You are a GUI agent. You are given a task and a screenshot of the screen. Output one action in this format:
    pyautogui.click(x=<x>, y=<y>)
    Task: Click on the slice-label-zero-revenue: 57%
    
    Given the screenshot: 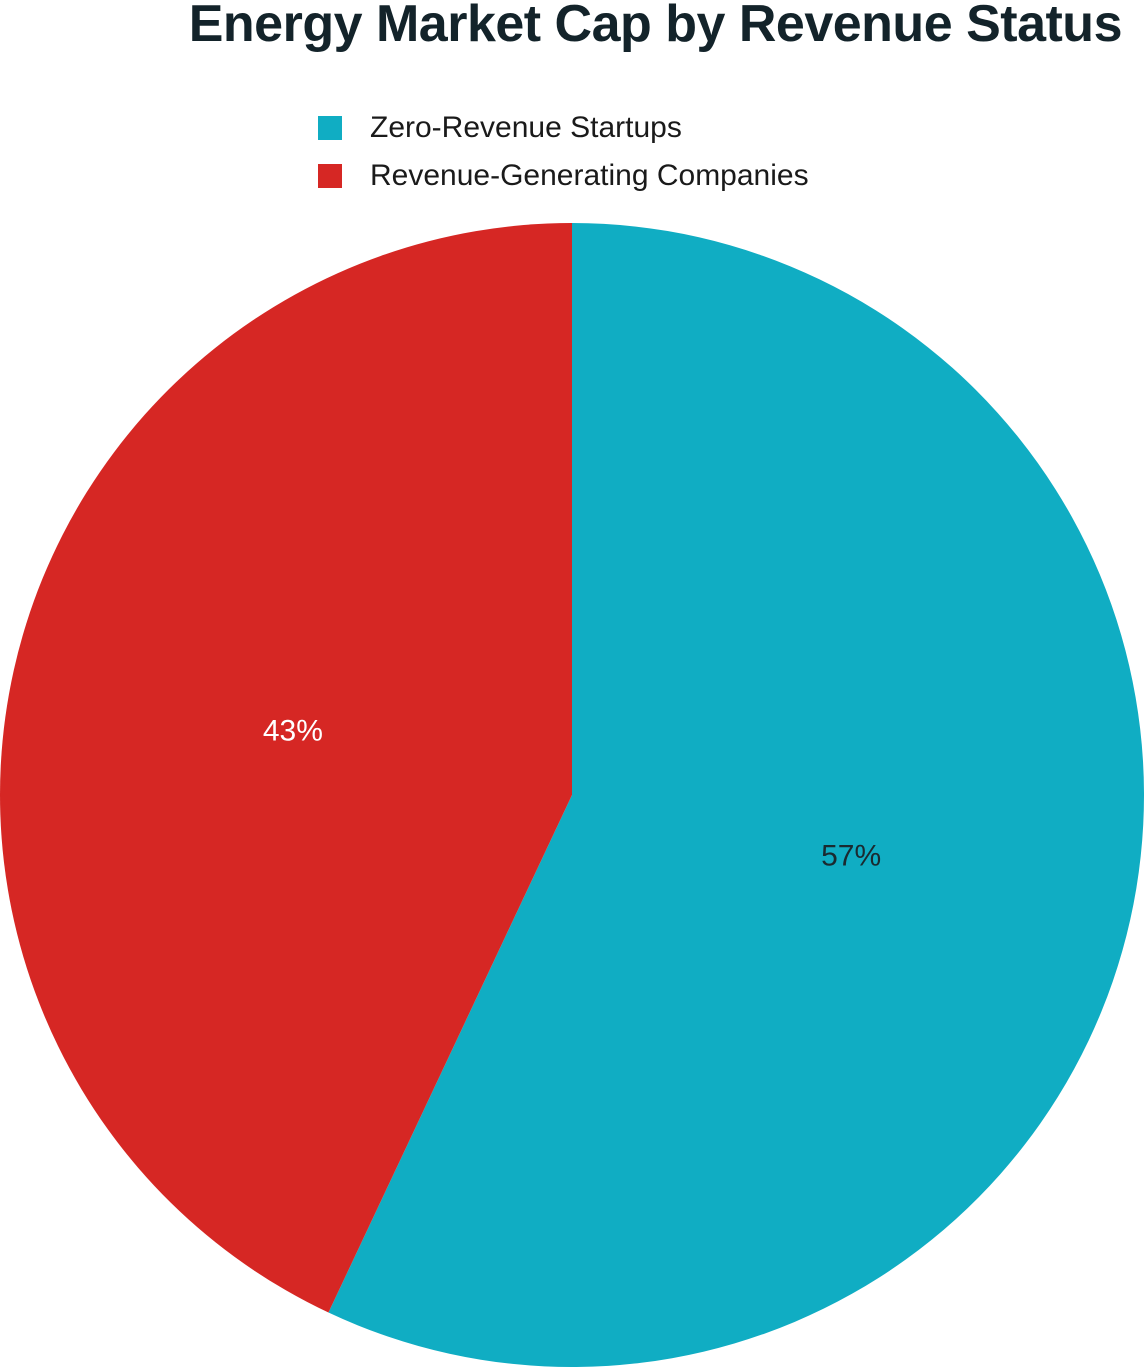 What is the action you would take?
    pyautogui.click(x=851, y=855)
    